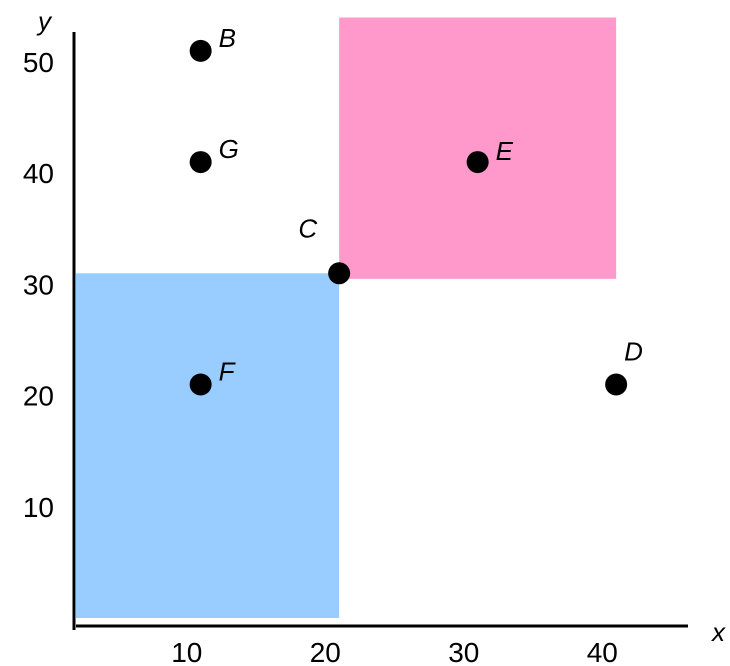 This screenshot has height=666, width=730. Describe the element at coordinates (325, 651) in the screenshot. I see `x-tick-label: 20` at that location.